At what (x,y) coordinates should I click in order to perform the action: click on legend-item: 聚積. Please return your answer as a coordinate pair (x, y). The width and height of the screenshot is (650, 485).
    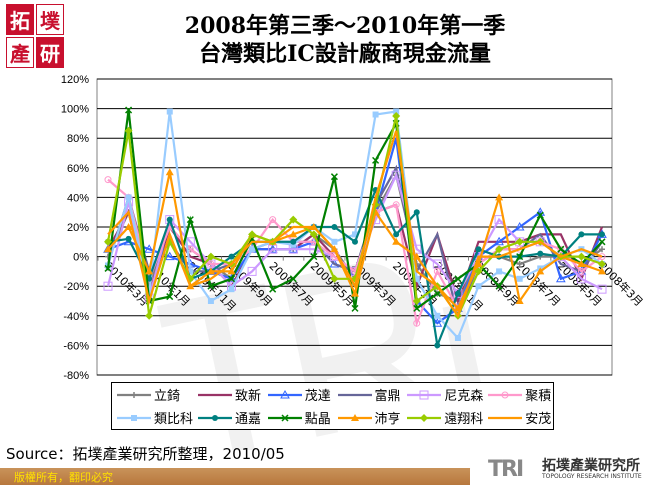
    Looking at the image, I should click on (518, 394).